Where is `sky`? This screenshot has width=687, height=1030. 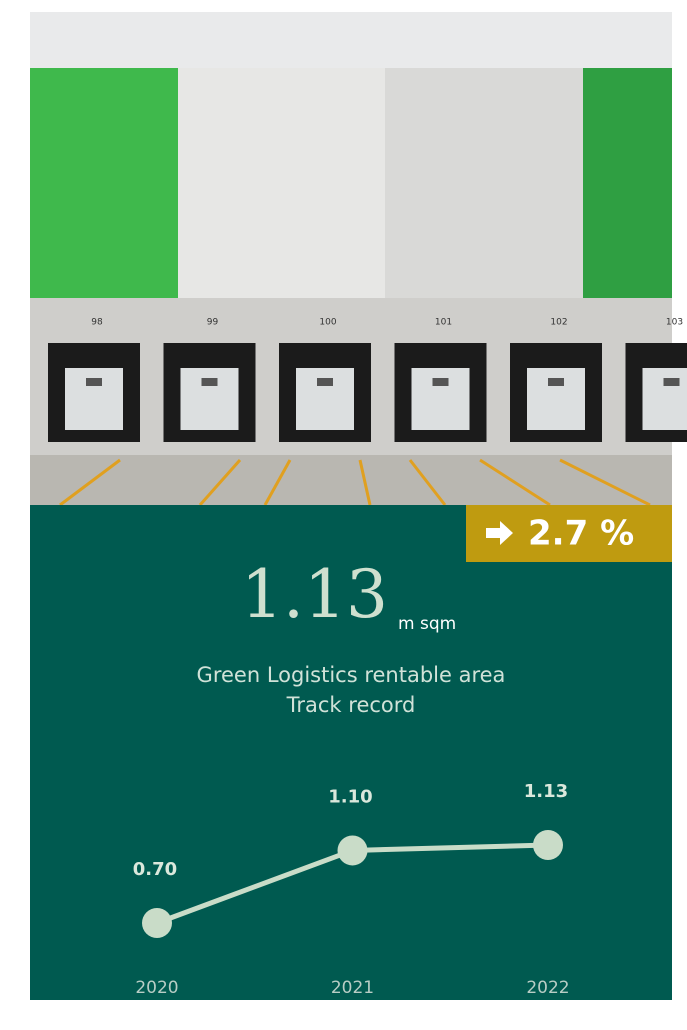
sky is located at coordinates (351, 41).